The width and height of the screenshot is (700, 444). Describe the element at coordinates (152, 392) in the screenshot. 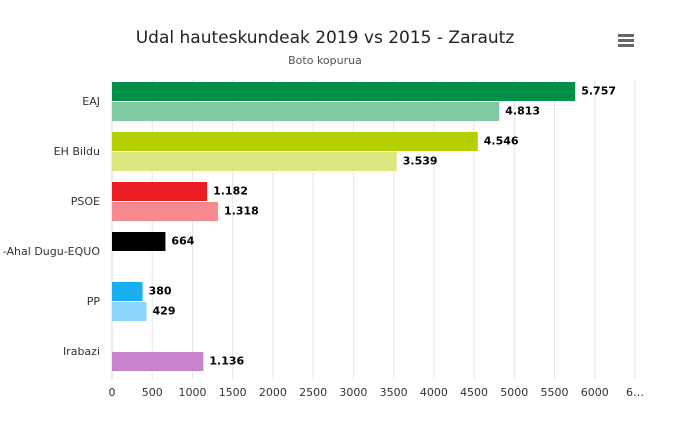

I see `x-tick-label: 500` at that location.